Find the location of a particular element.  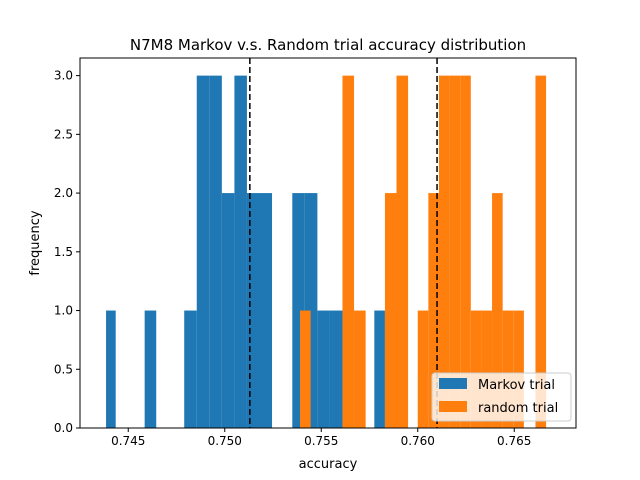

x-axis-ticks: 0.745 0.750 0.755 0.760 0.765 is located at coordinates (321, 438).